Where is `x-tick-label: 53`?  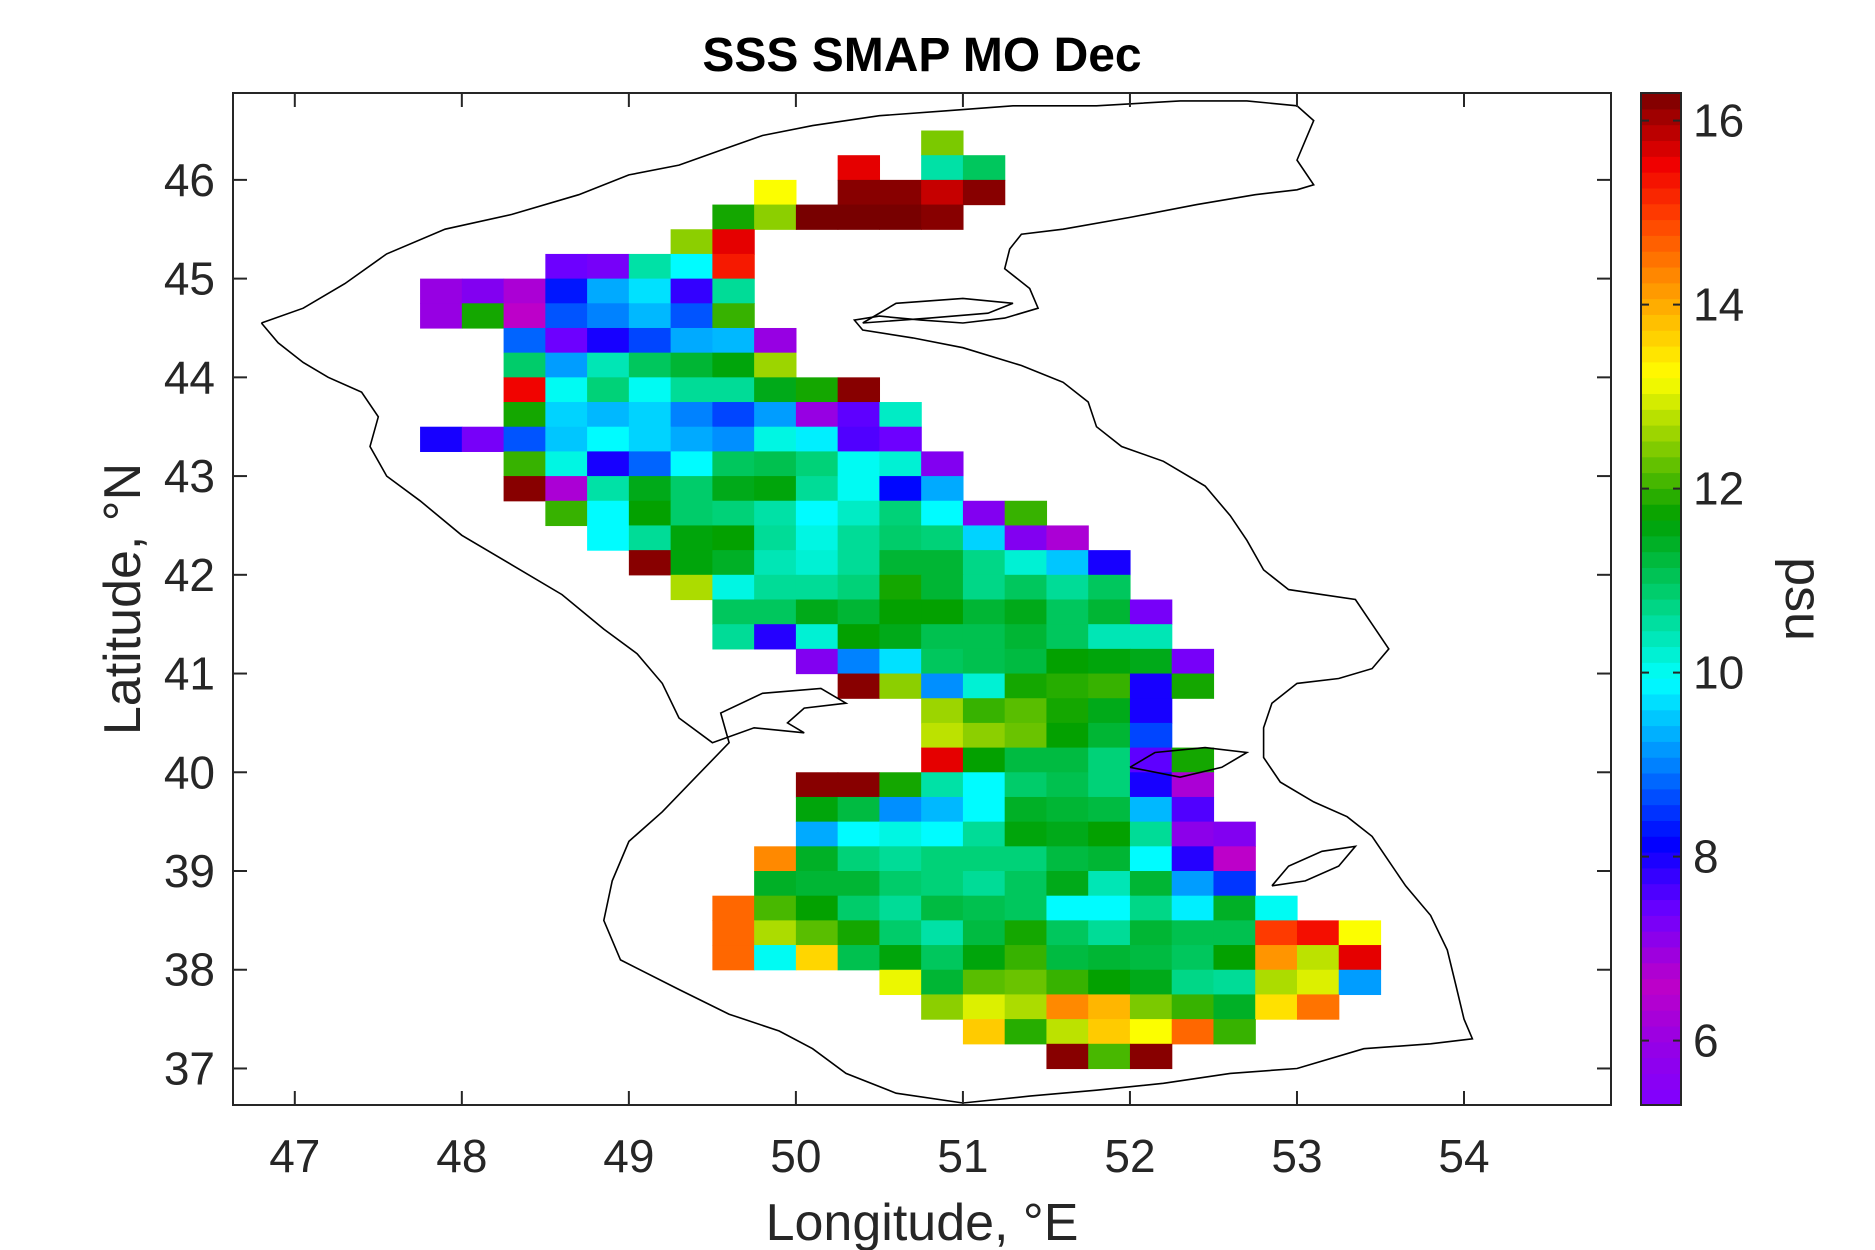 x-tick-label: 53 is located at coordinates (1296, 1156).